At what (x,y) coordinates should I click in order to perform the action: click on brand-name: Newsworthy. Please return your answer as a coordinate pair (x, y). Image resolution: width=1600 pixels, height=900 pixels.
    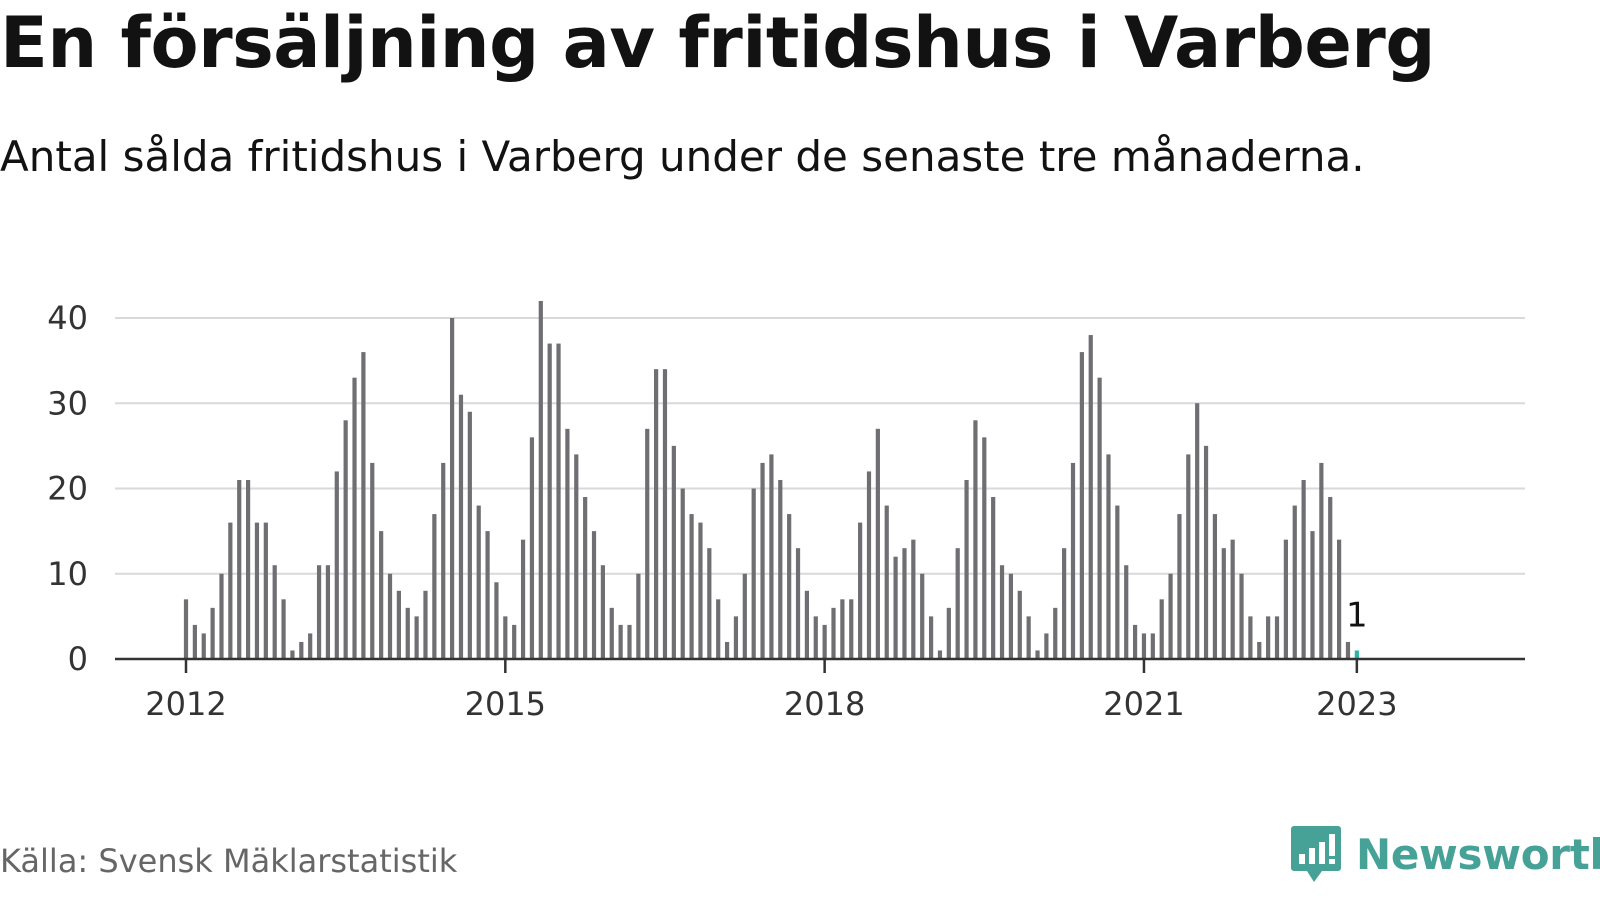
    Looking at the image, I should click on (1478, 854).